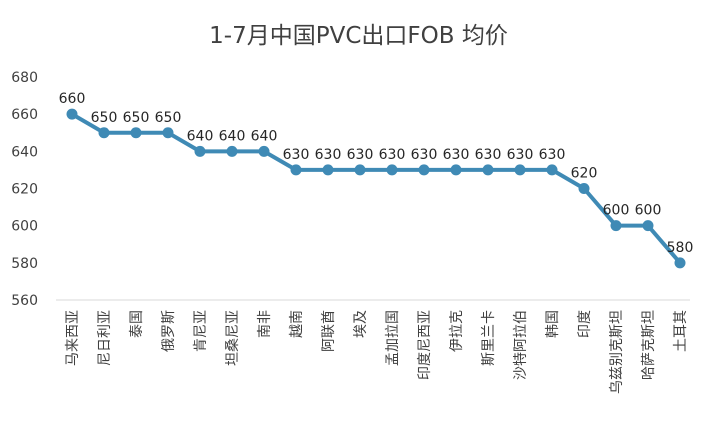 The height and width of the screenshot is (423, 717). I want to click on x-category-label: 沙特阿拉伯, so click(521, 345).